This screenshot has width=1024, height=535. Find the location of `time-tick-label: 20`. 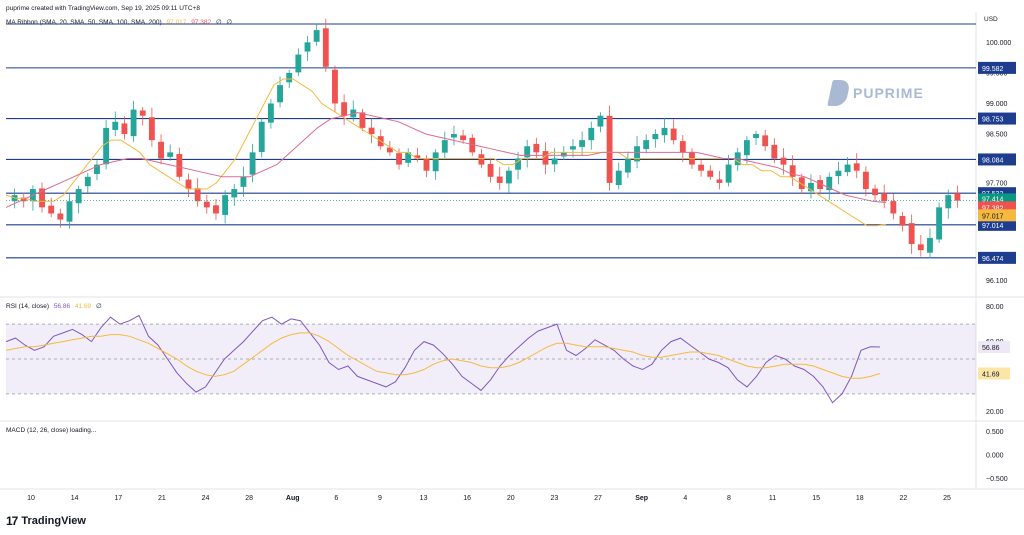

time-tick-label: 20 is located at coordinates (511, 498).